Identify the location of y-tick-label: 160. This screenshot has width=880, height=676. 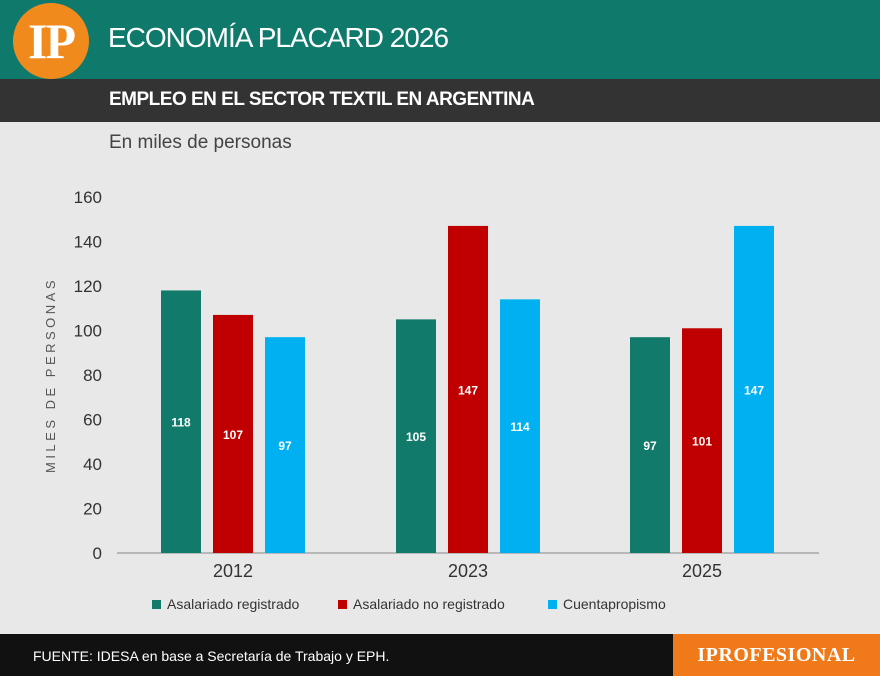
(88, 197).